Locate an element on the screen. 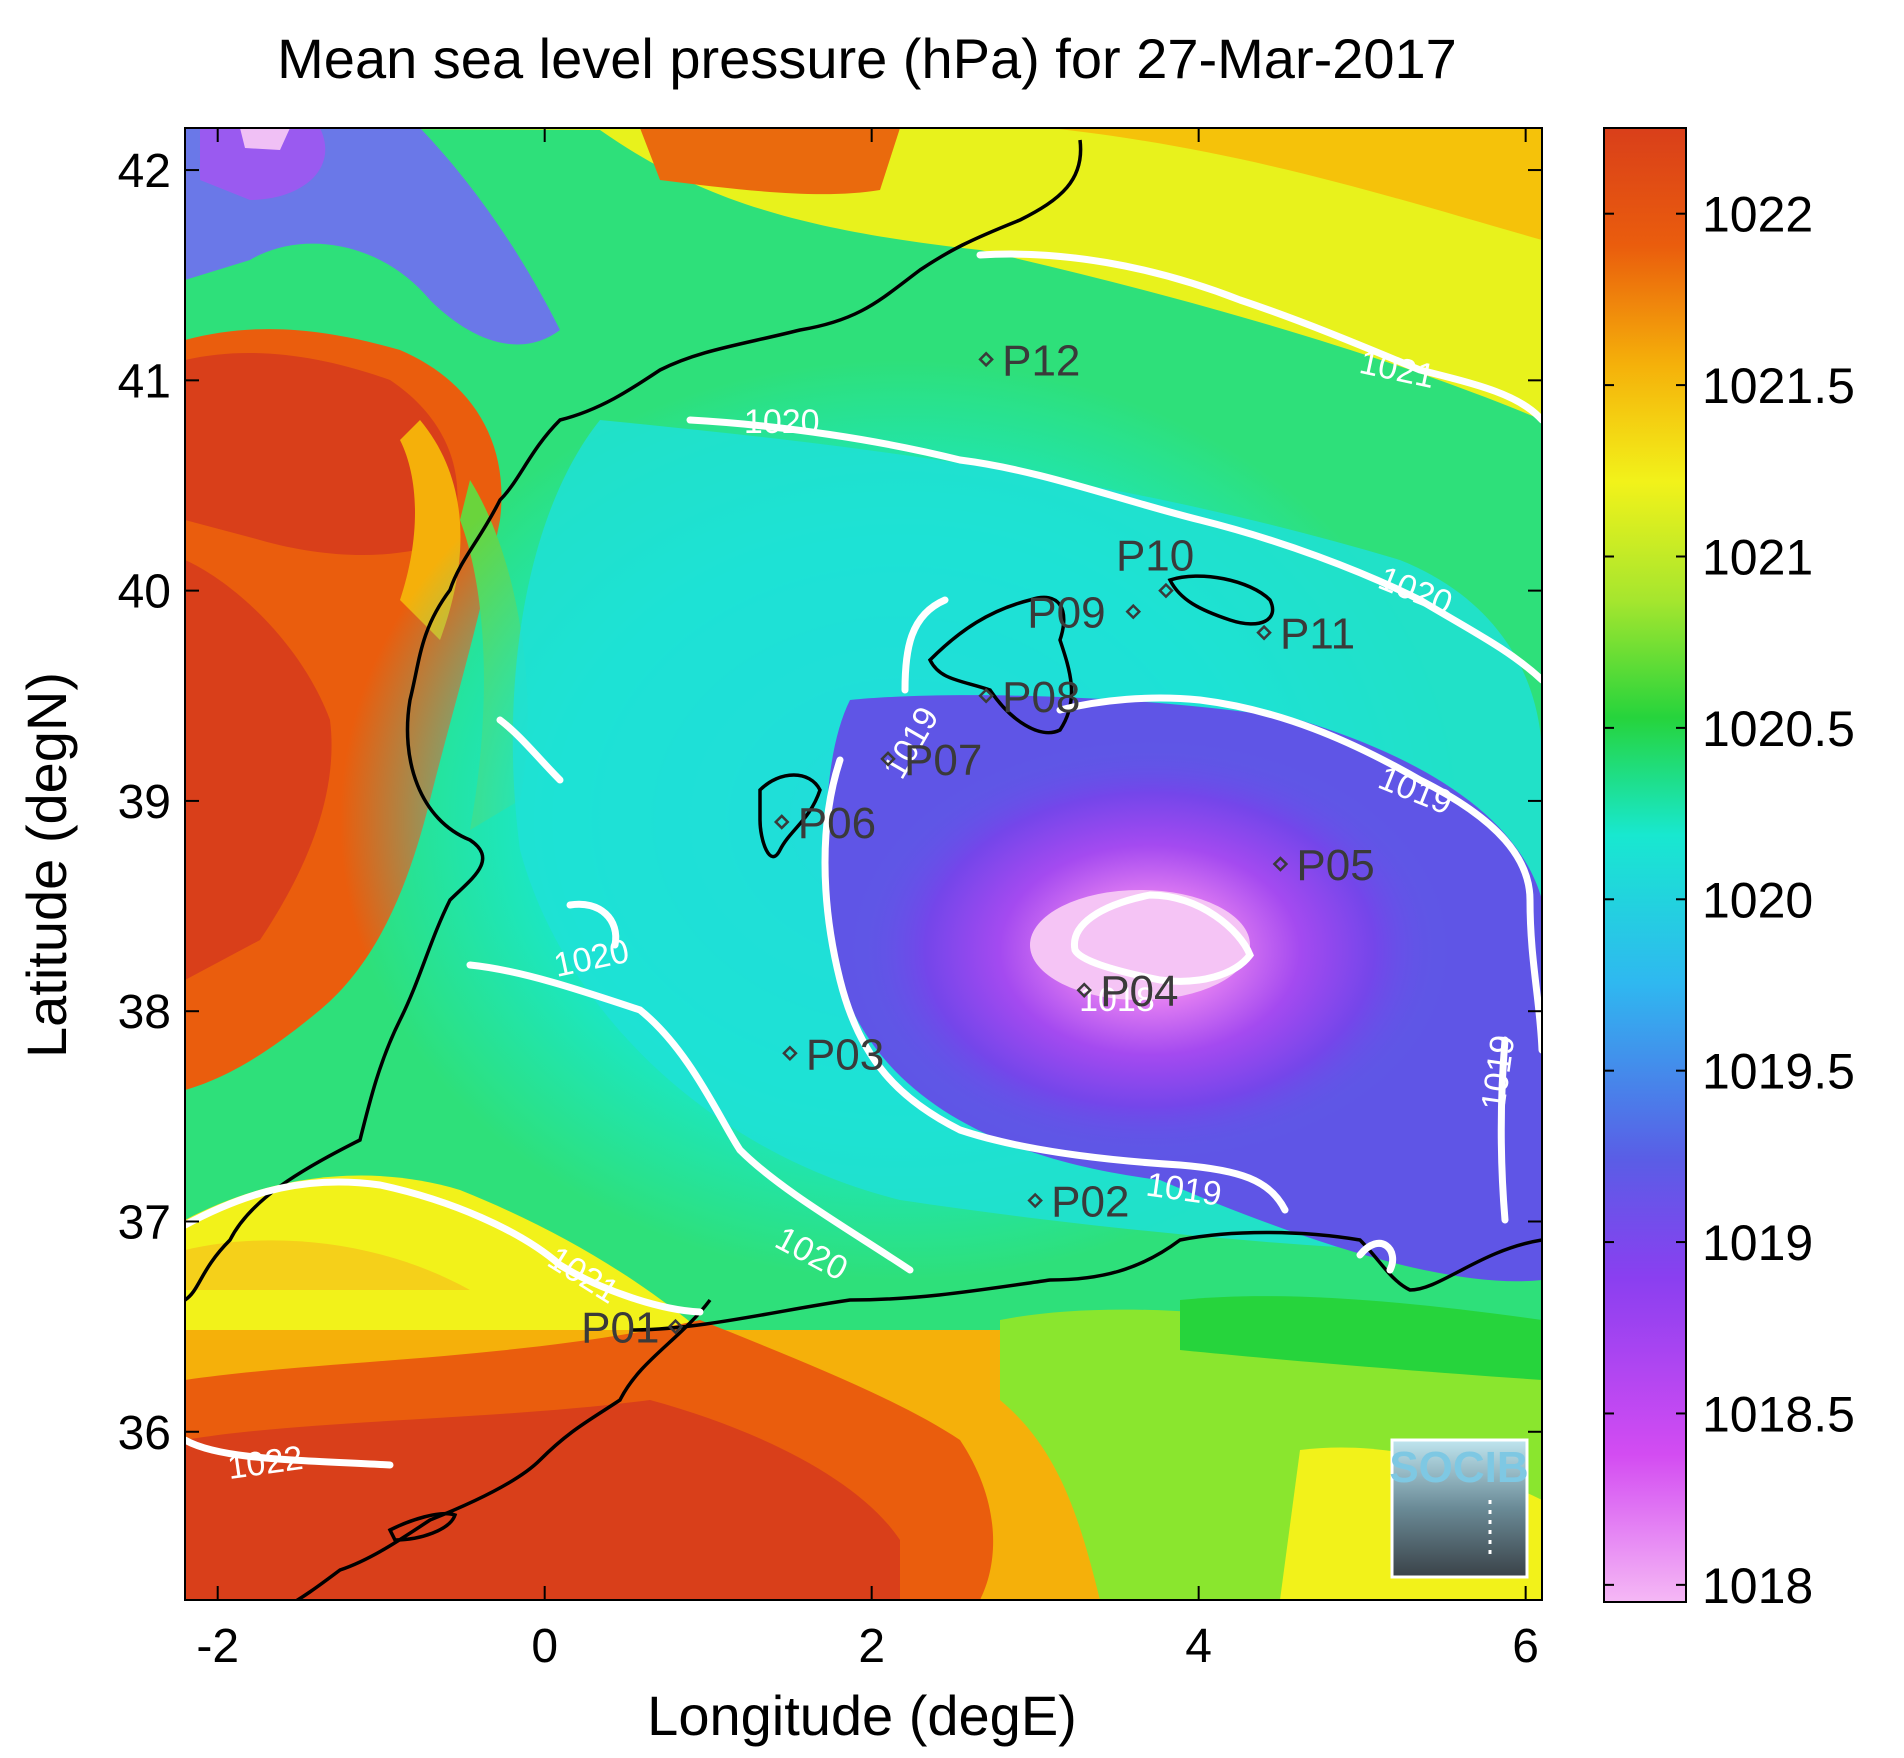 The image size is (1904, 1758). station-label: P04 is located at coordinates (1139, 991).